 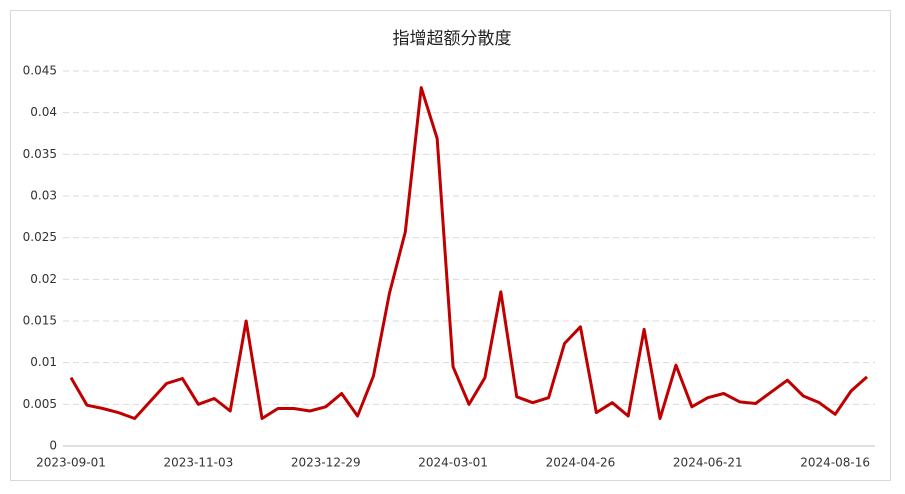 I want to click on y-tick-label: 0, so click(x=53, y=446).